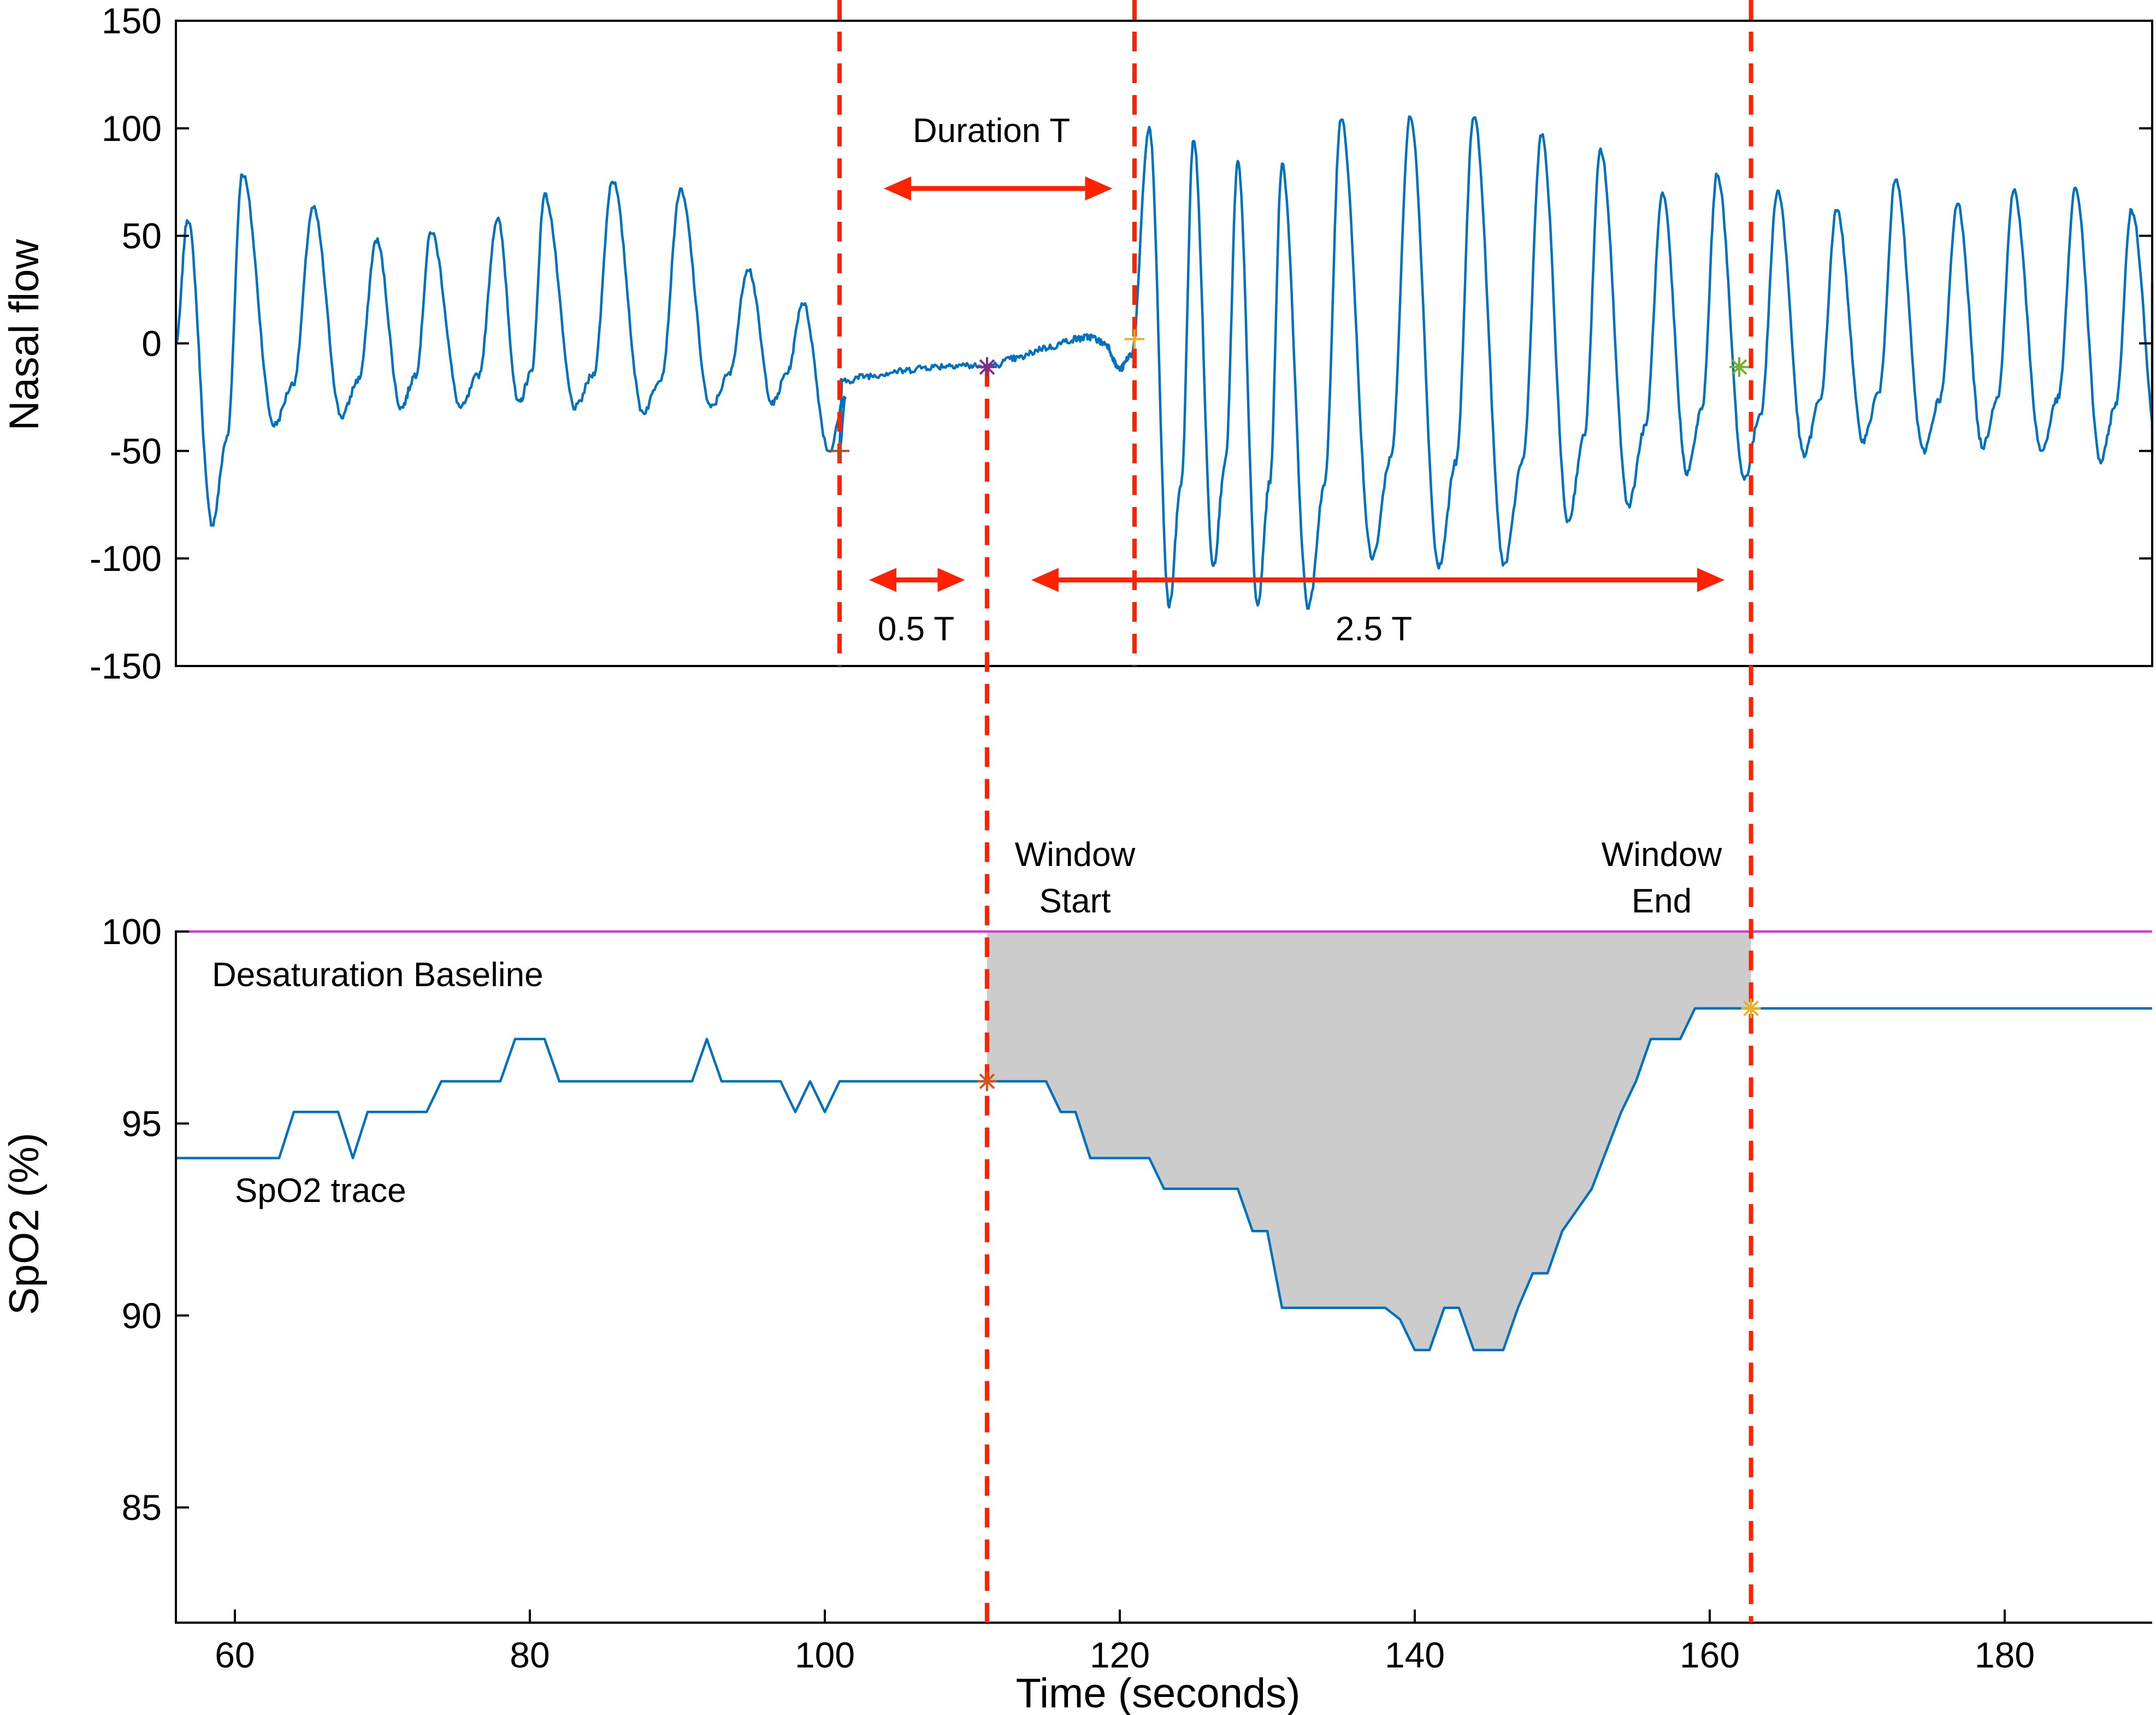 Image resolution: width=2156 pixels, height=1715 pixels. What do you see at coordinates (1120, 1655) in the screenshot?
I see `bottom-xtick-label: 120` at bounding box center [1120, 1655].